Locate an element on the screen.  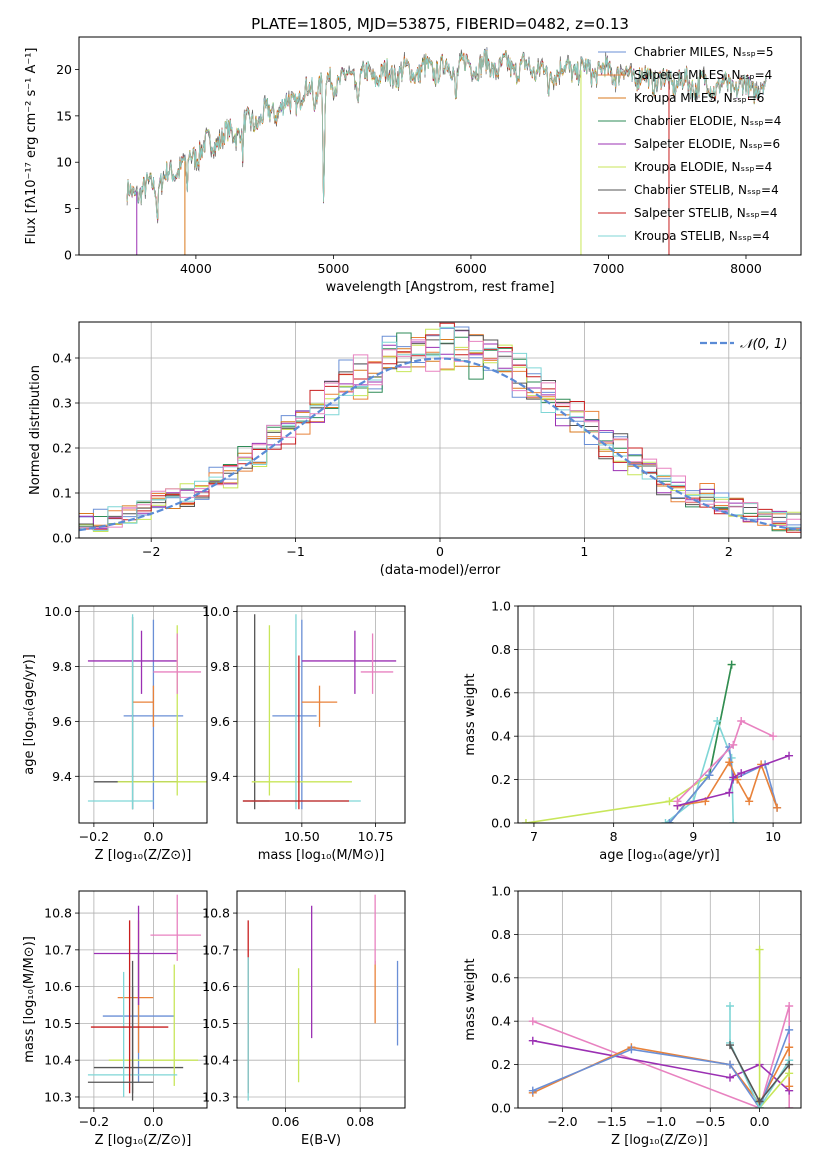
legend-label: Kroupa STELIB, Nₛₛₚ=4 is located at coordinates (702, 236).